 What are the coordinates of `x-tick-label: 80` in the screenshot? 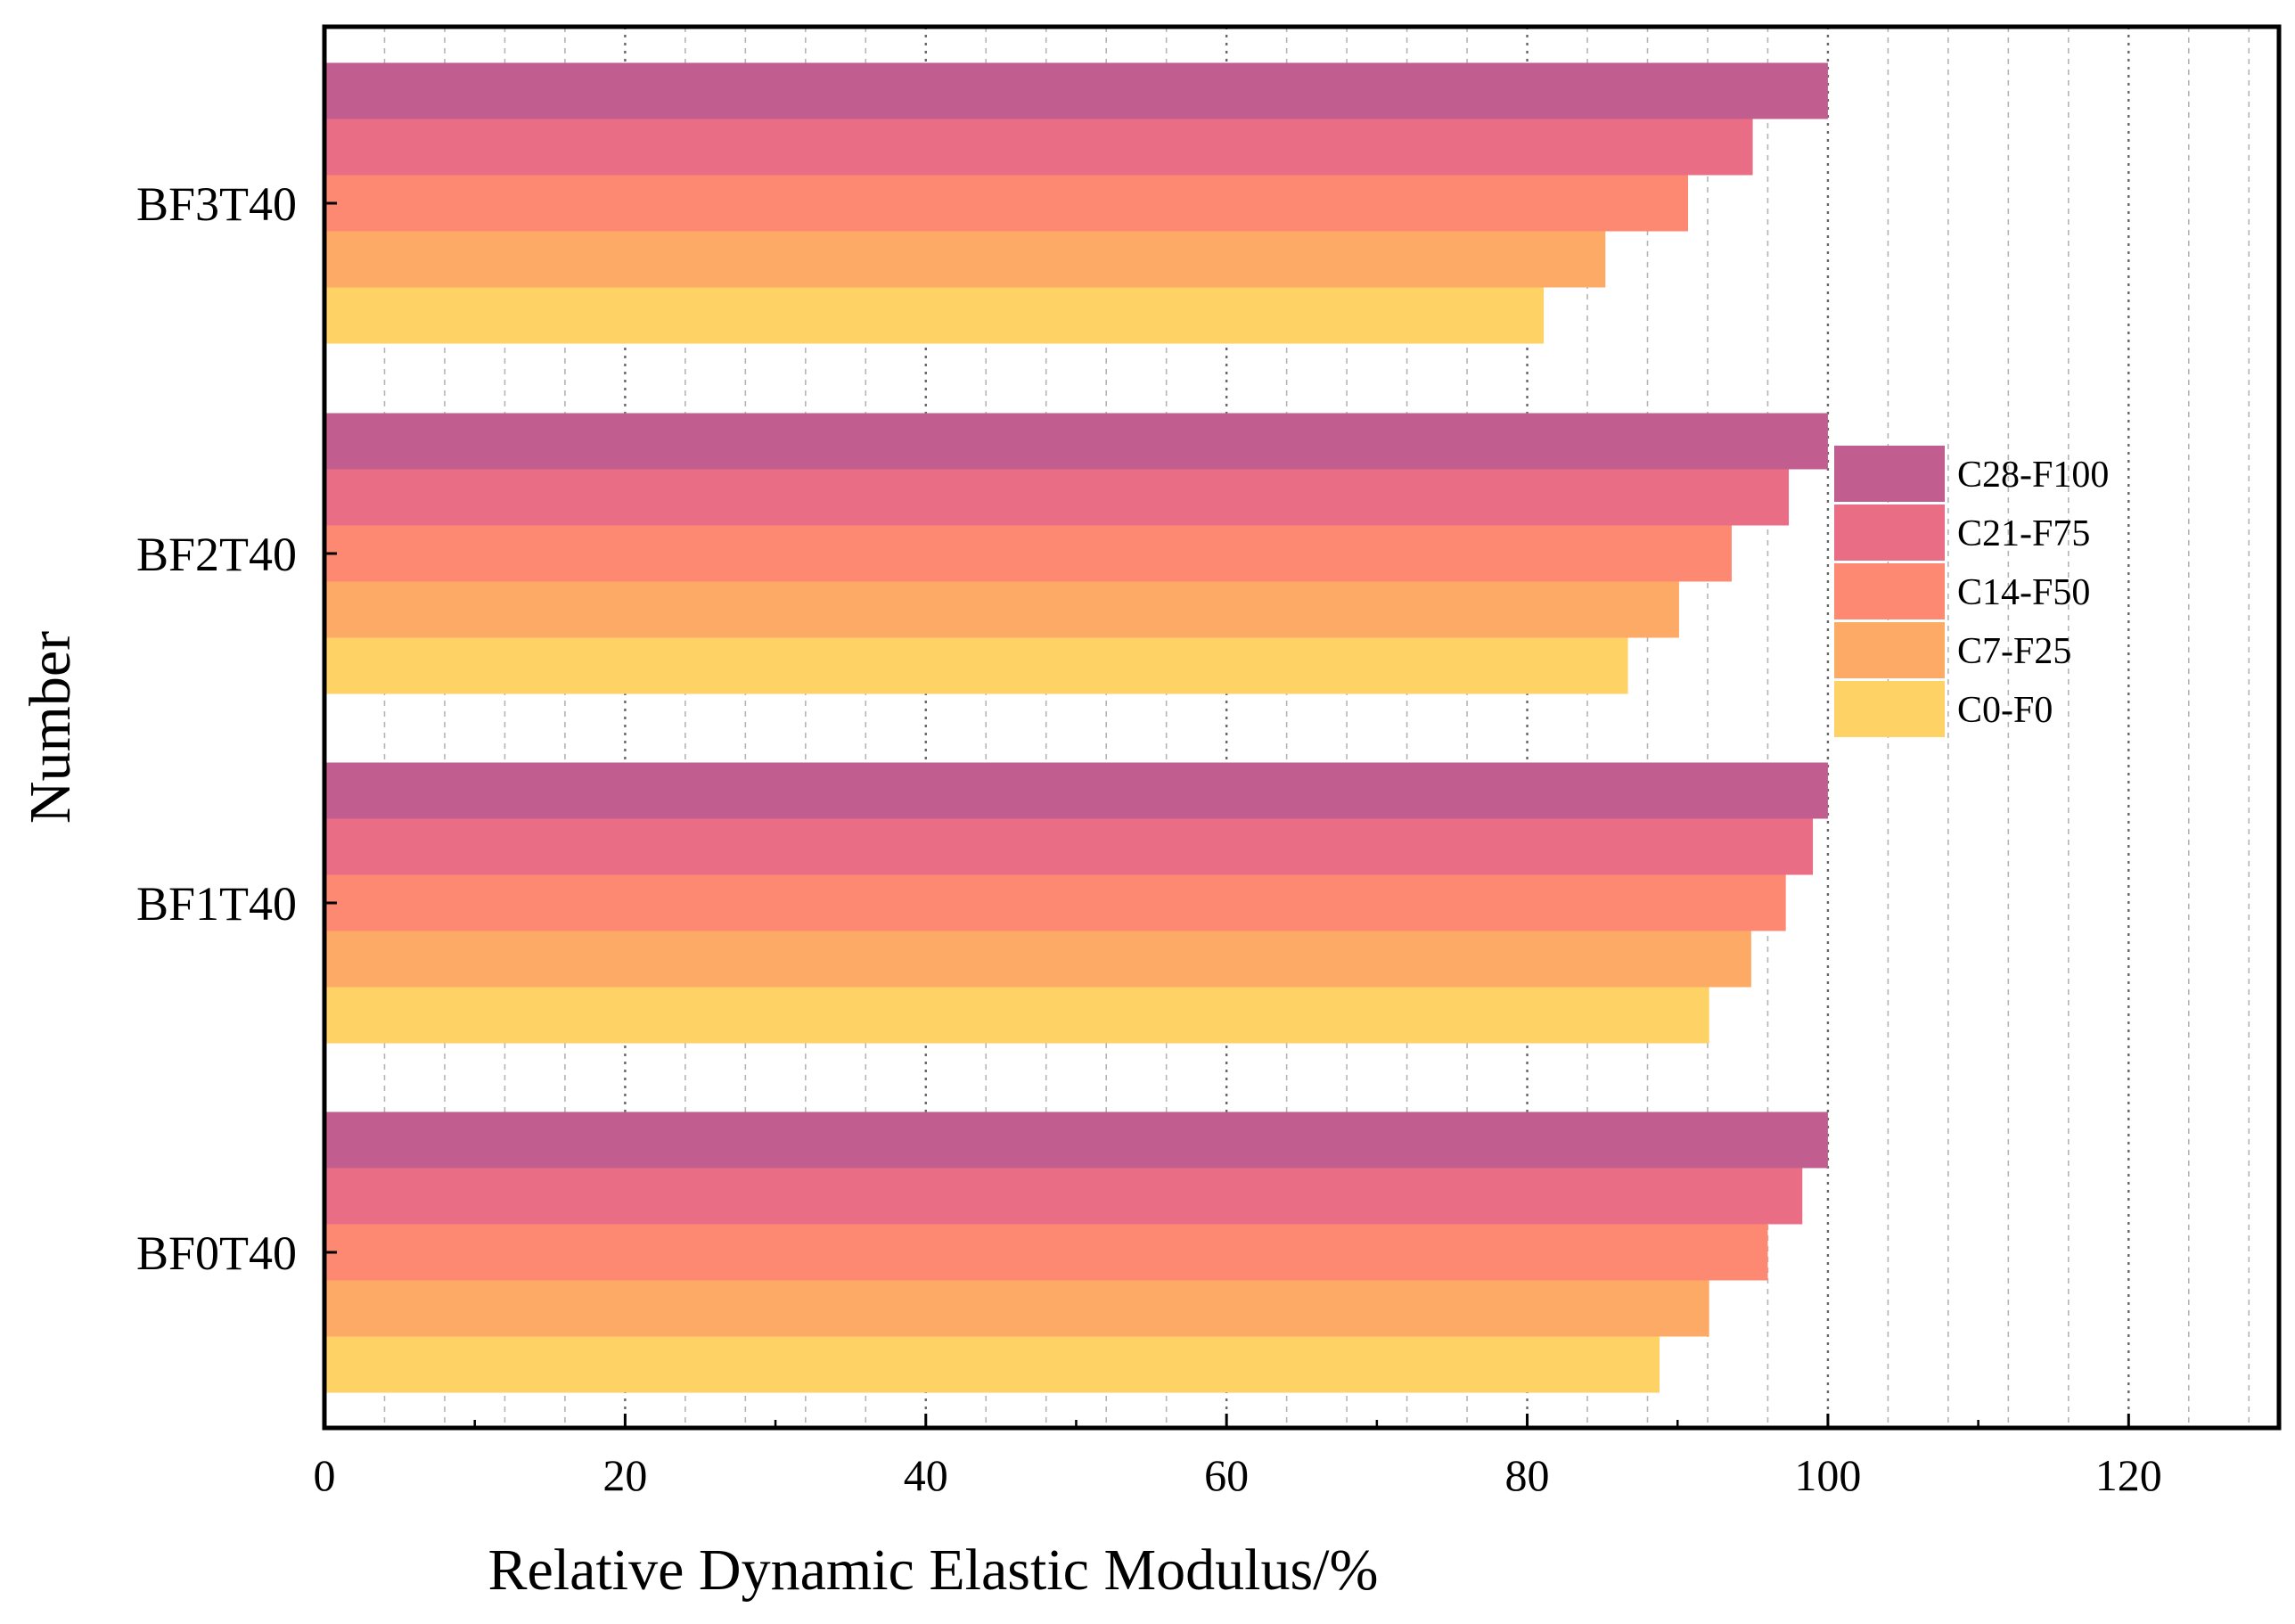 It's located at (1527, 1475).